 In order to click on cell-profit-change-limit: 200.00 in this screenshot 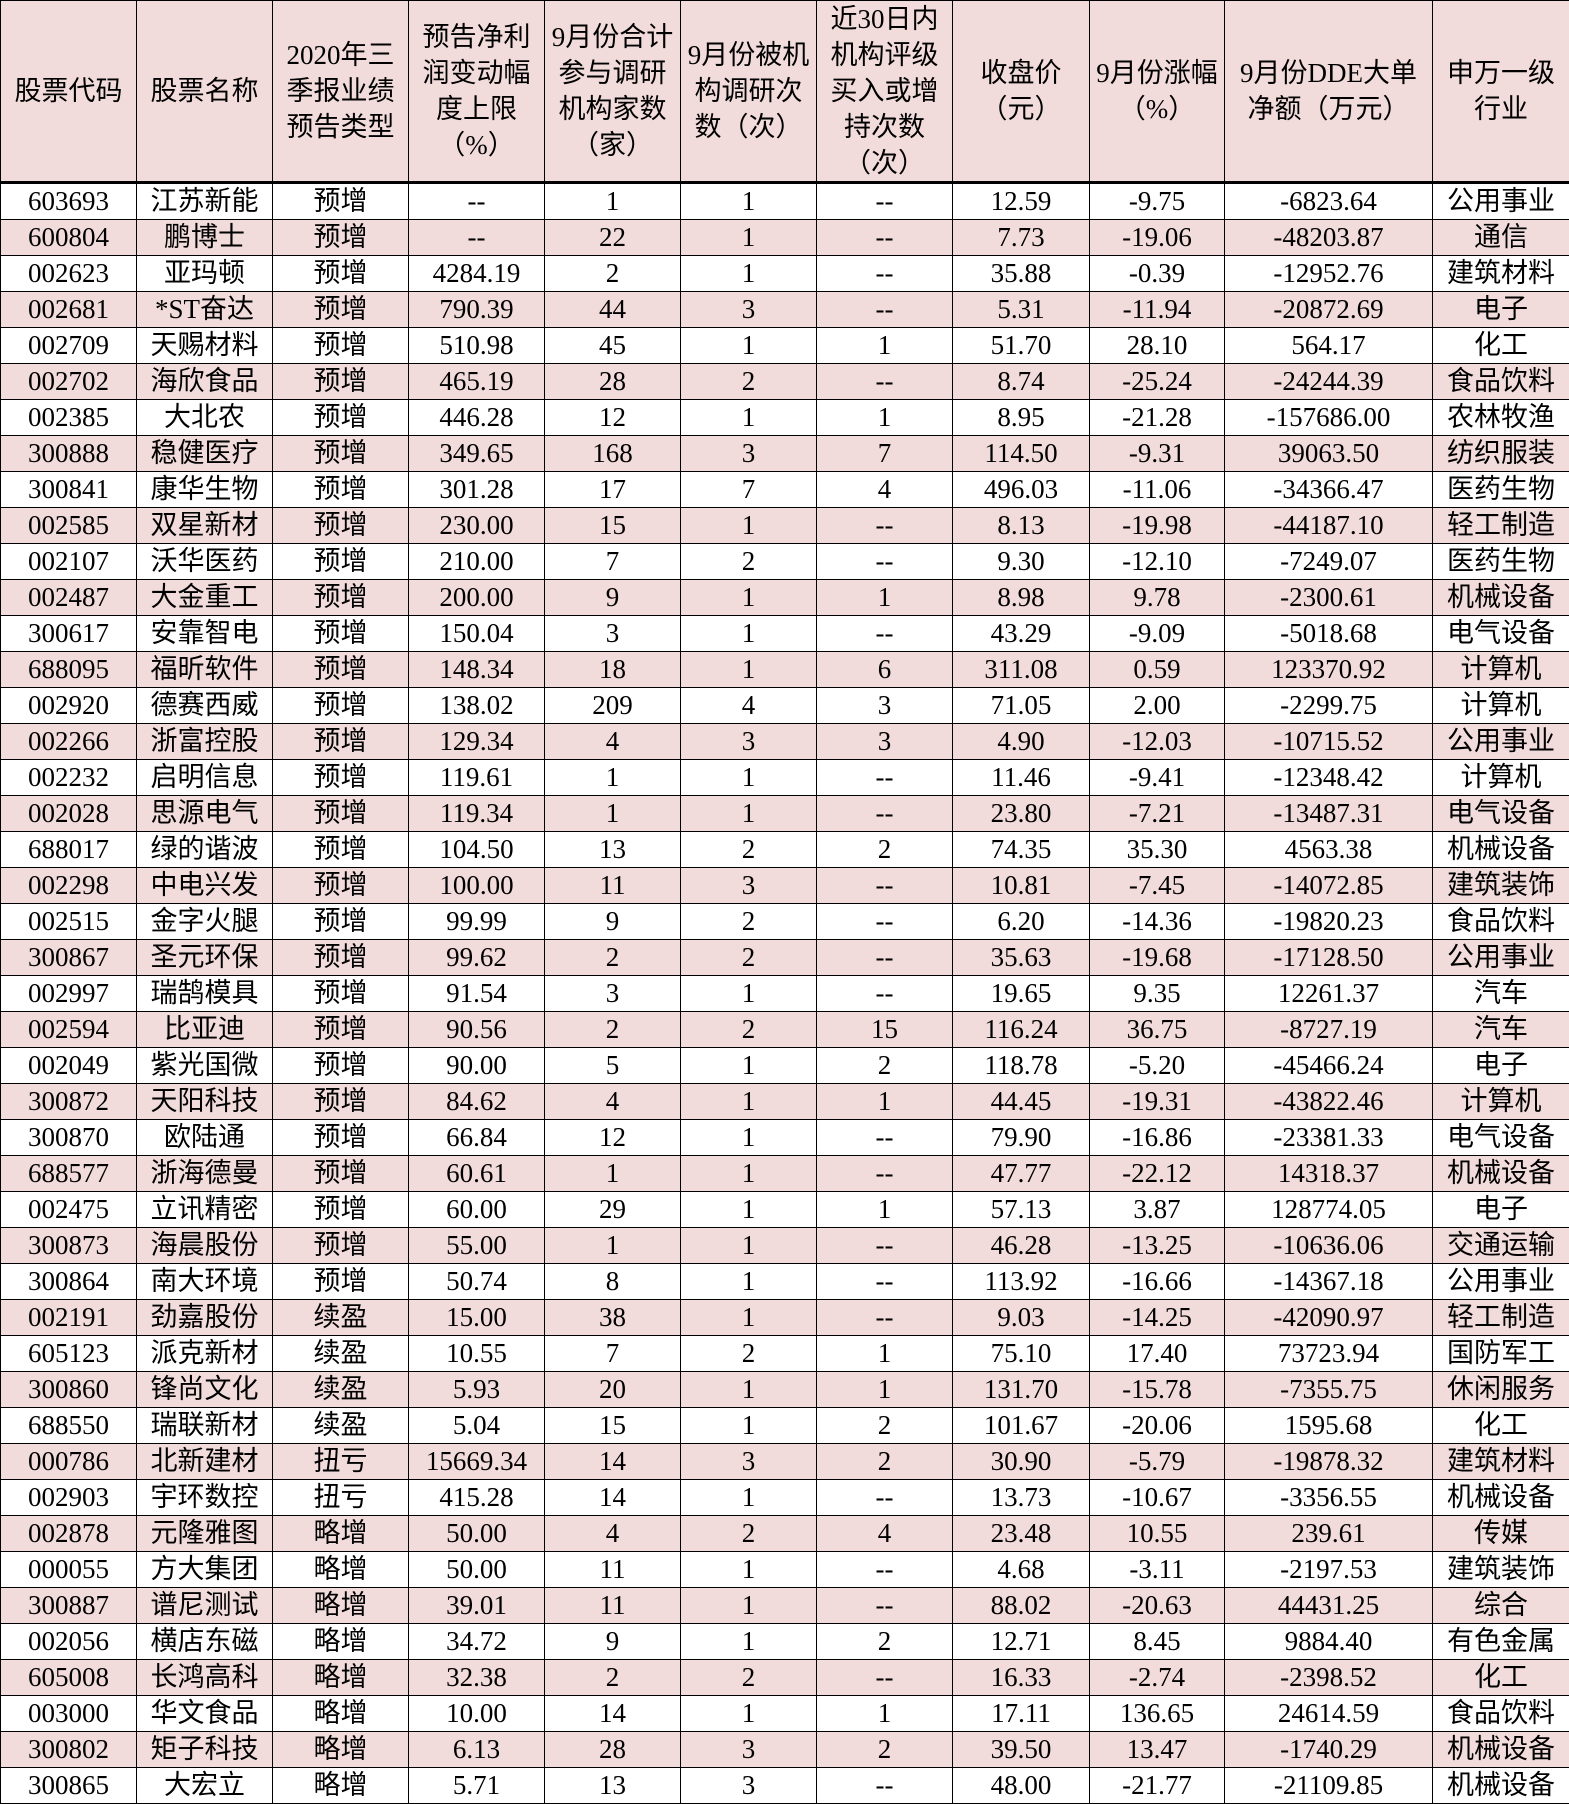, I will do `click(477, 598)`.